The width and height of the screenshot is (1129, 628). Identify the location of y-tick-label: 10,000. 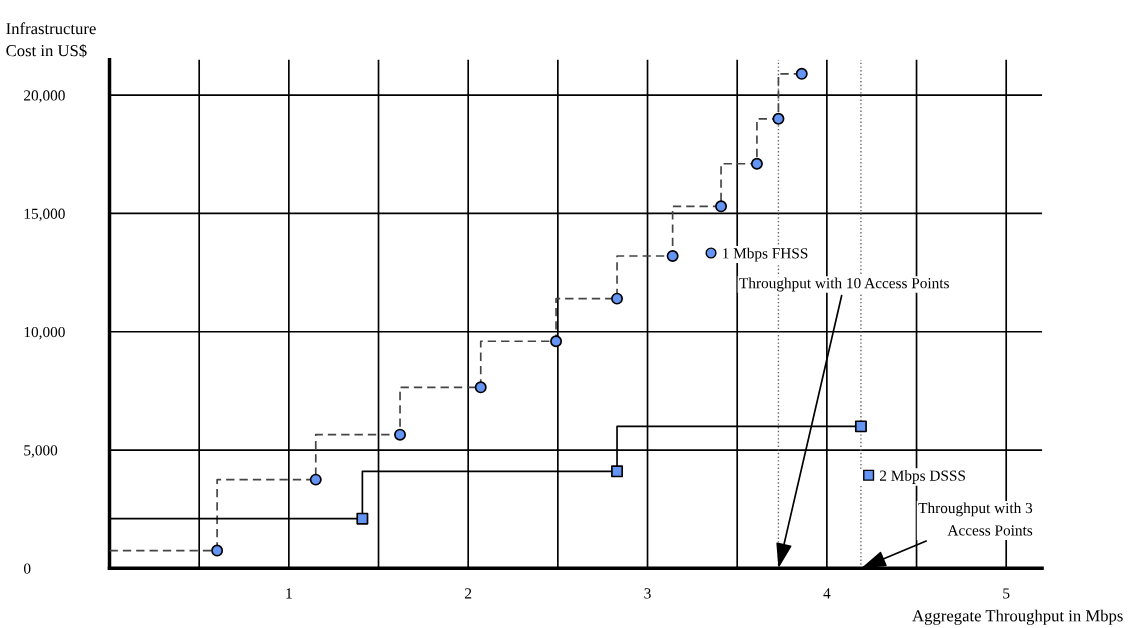
(44, 333).